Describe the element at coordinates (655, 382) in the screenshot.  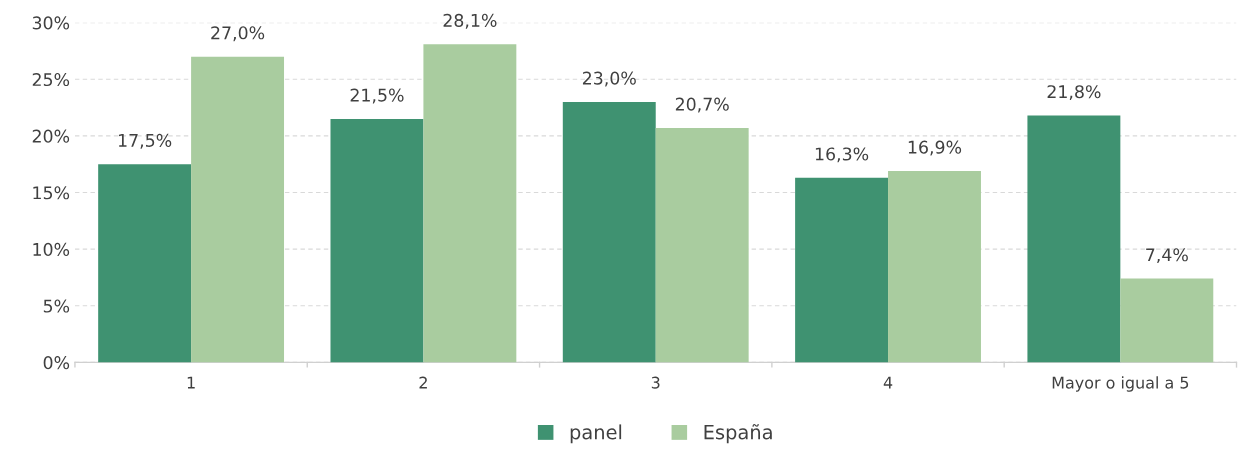
I see `x-tick-label: 3` at that location.